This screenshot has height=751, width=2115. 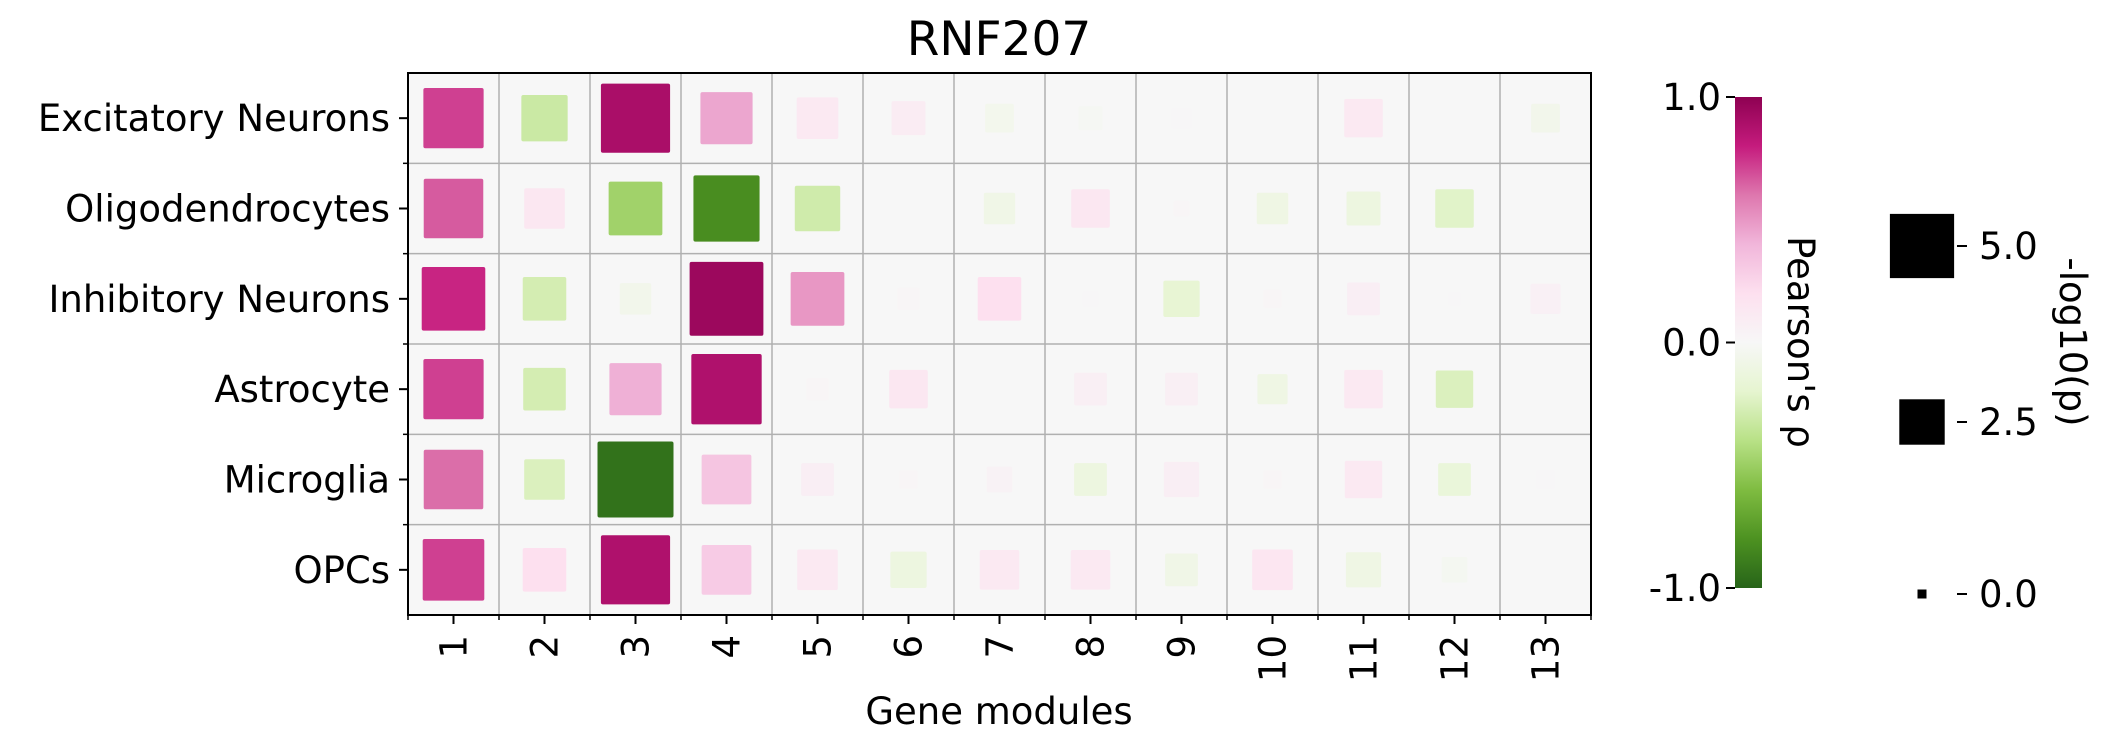 I want to click on heatmap-cell-r2-c3, so click(x=635, y=208).